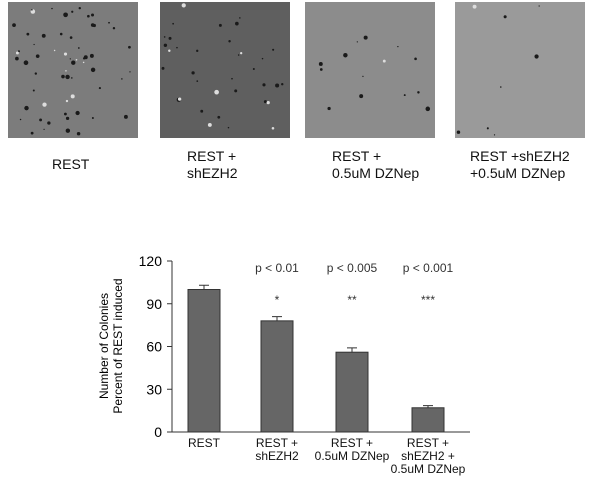  Describe the element at coordinates (428, 268) in the screenshot. I see `p-value: p < 0.001` at that location.